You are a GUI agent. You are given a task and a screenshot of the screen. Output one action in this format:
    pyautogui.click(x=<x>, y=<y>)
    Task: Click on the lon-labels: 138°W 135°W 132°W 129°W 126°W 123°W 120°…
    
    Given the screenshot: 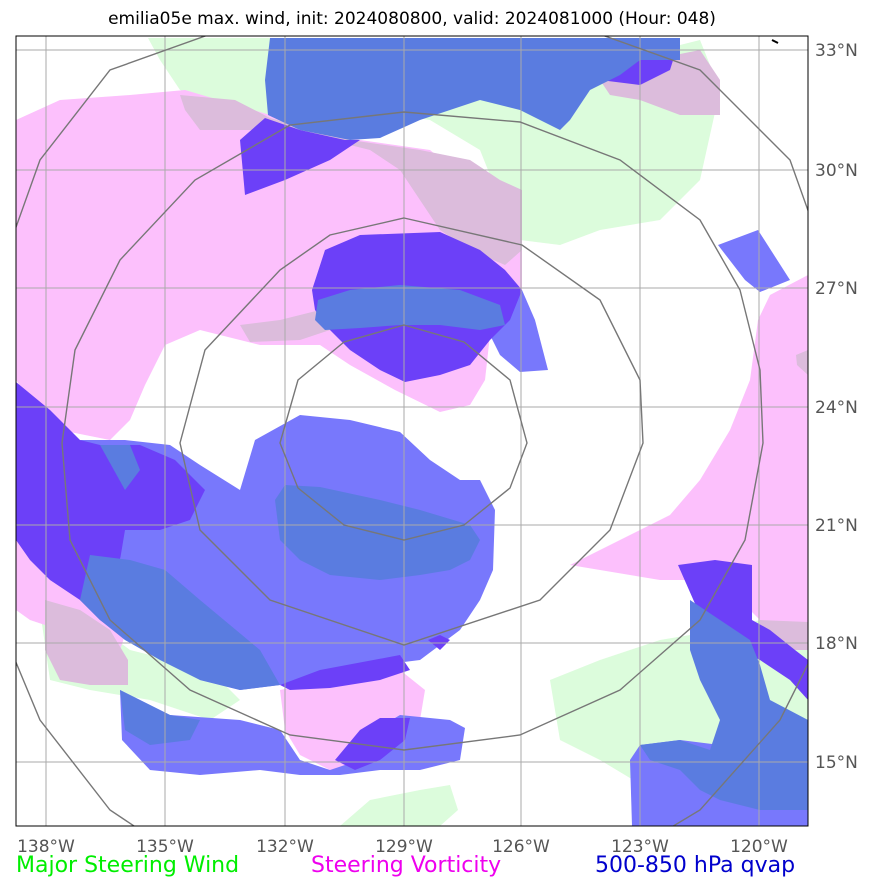 What is the action you would take?
    pyautogui.click(x=402, y=847)
    